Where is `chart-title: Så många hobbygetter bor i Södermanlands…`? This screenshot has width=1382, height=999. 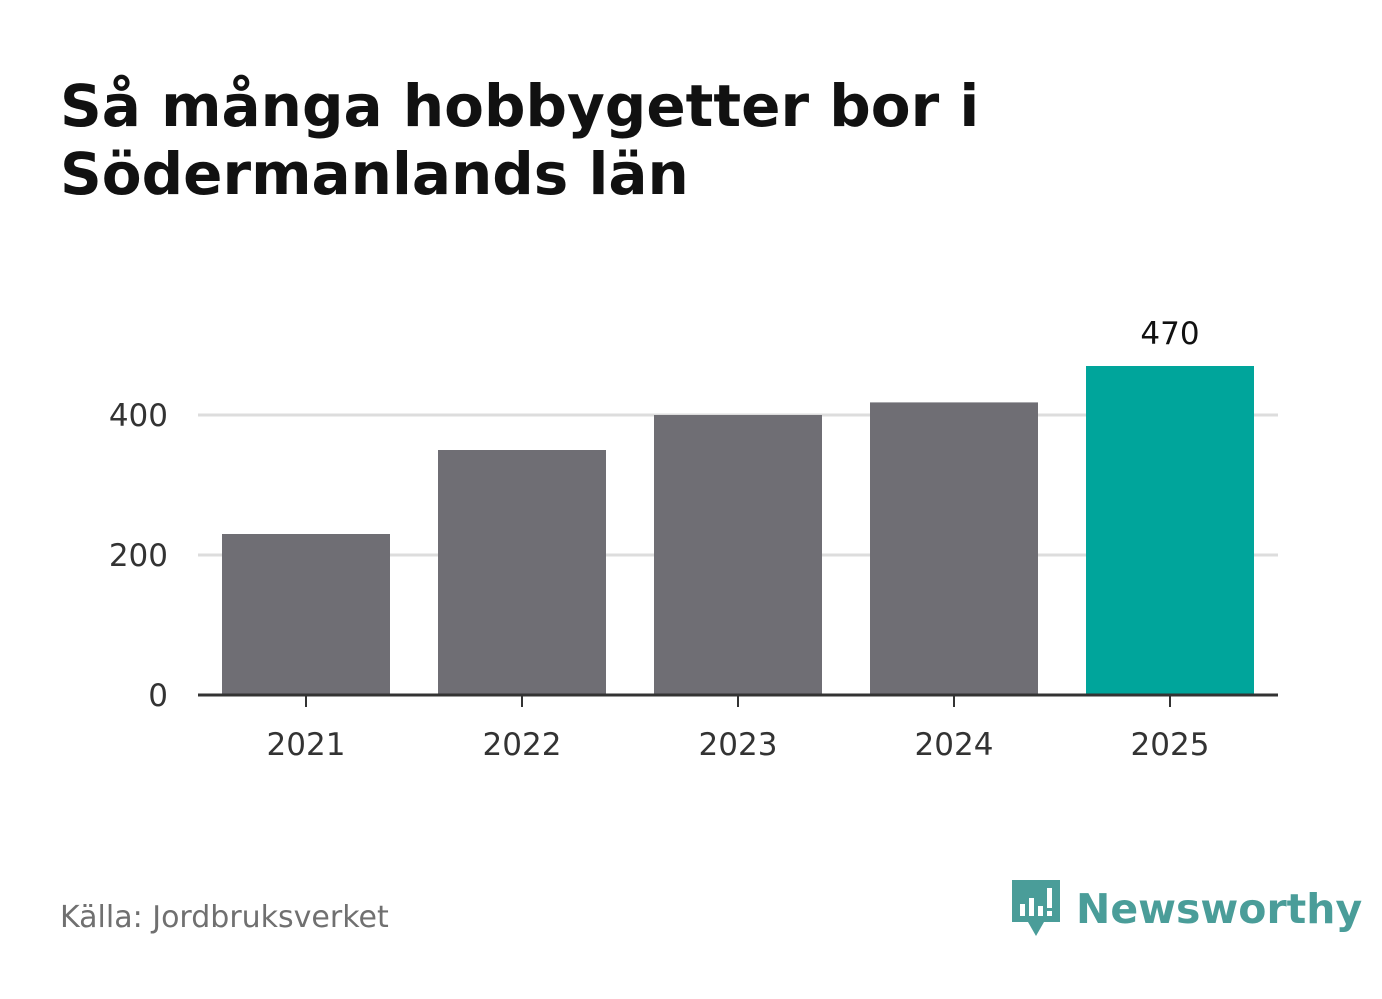 chart-title: Så många hobbygetter bor i Södermanlands… is located at coordinates (560, 140).